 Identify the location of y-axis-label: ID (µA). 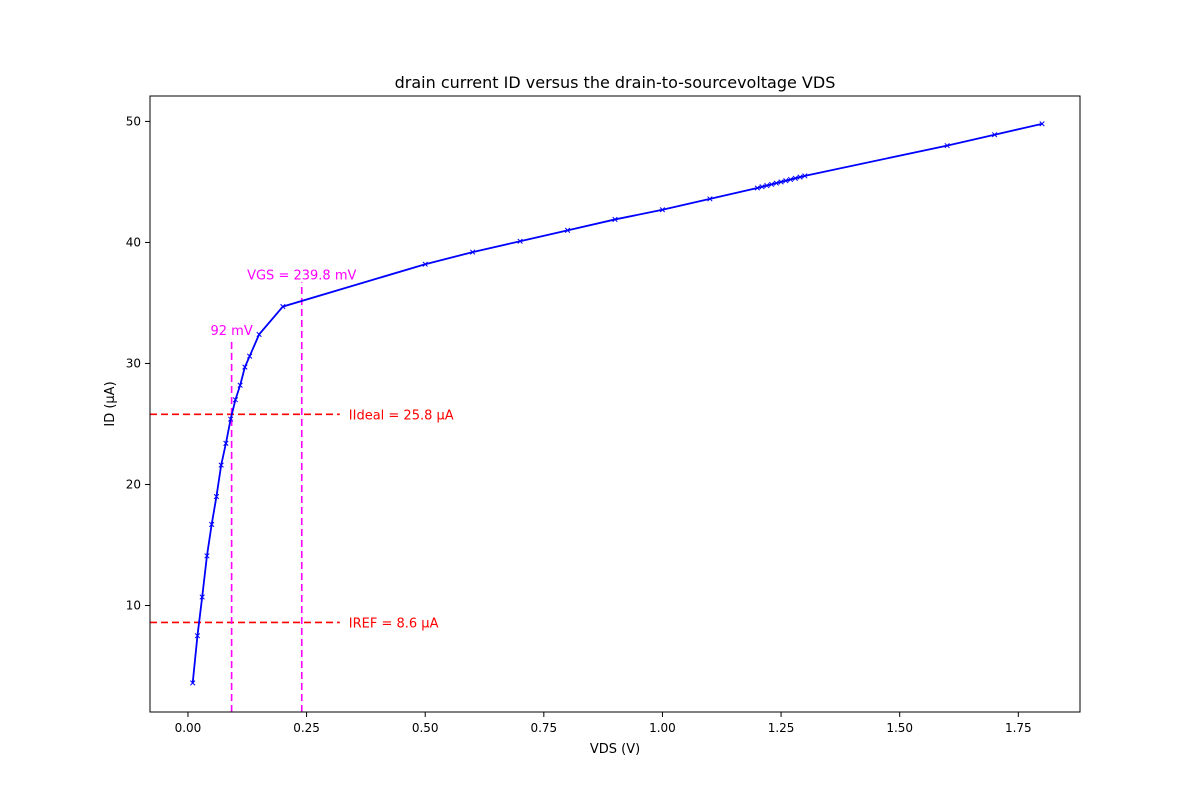
(110, 403).